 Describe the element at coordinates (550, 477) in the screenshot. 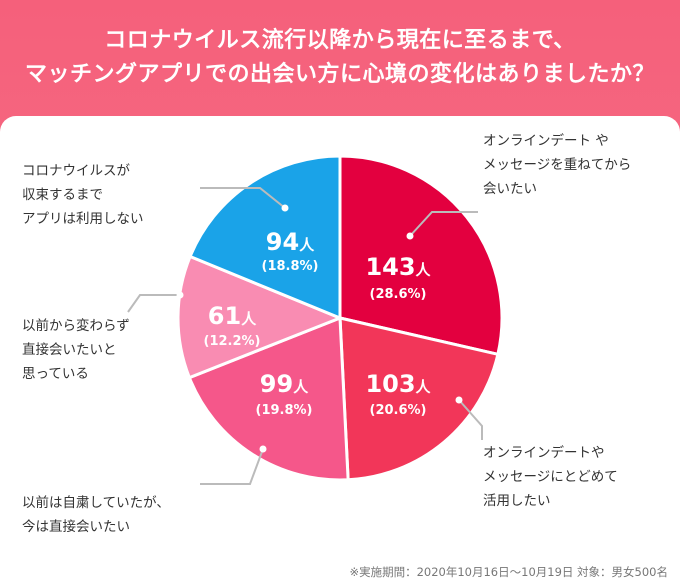

I see `slice-label-1-line-1: メッセージにとどめて` at that location.